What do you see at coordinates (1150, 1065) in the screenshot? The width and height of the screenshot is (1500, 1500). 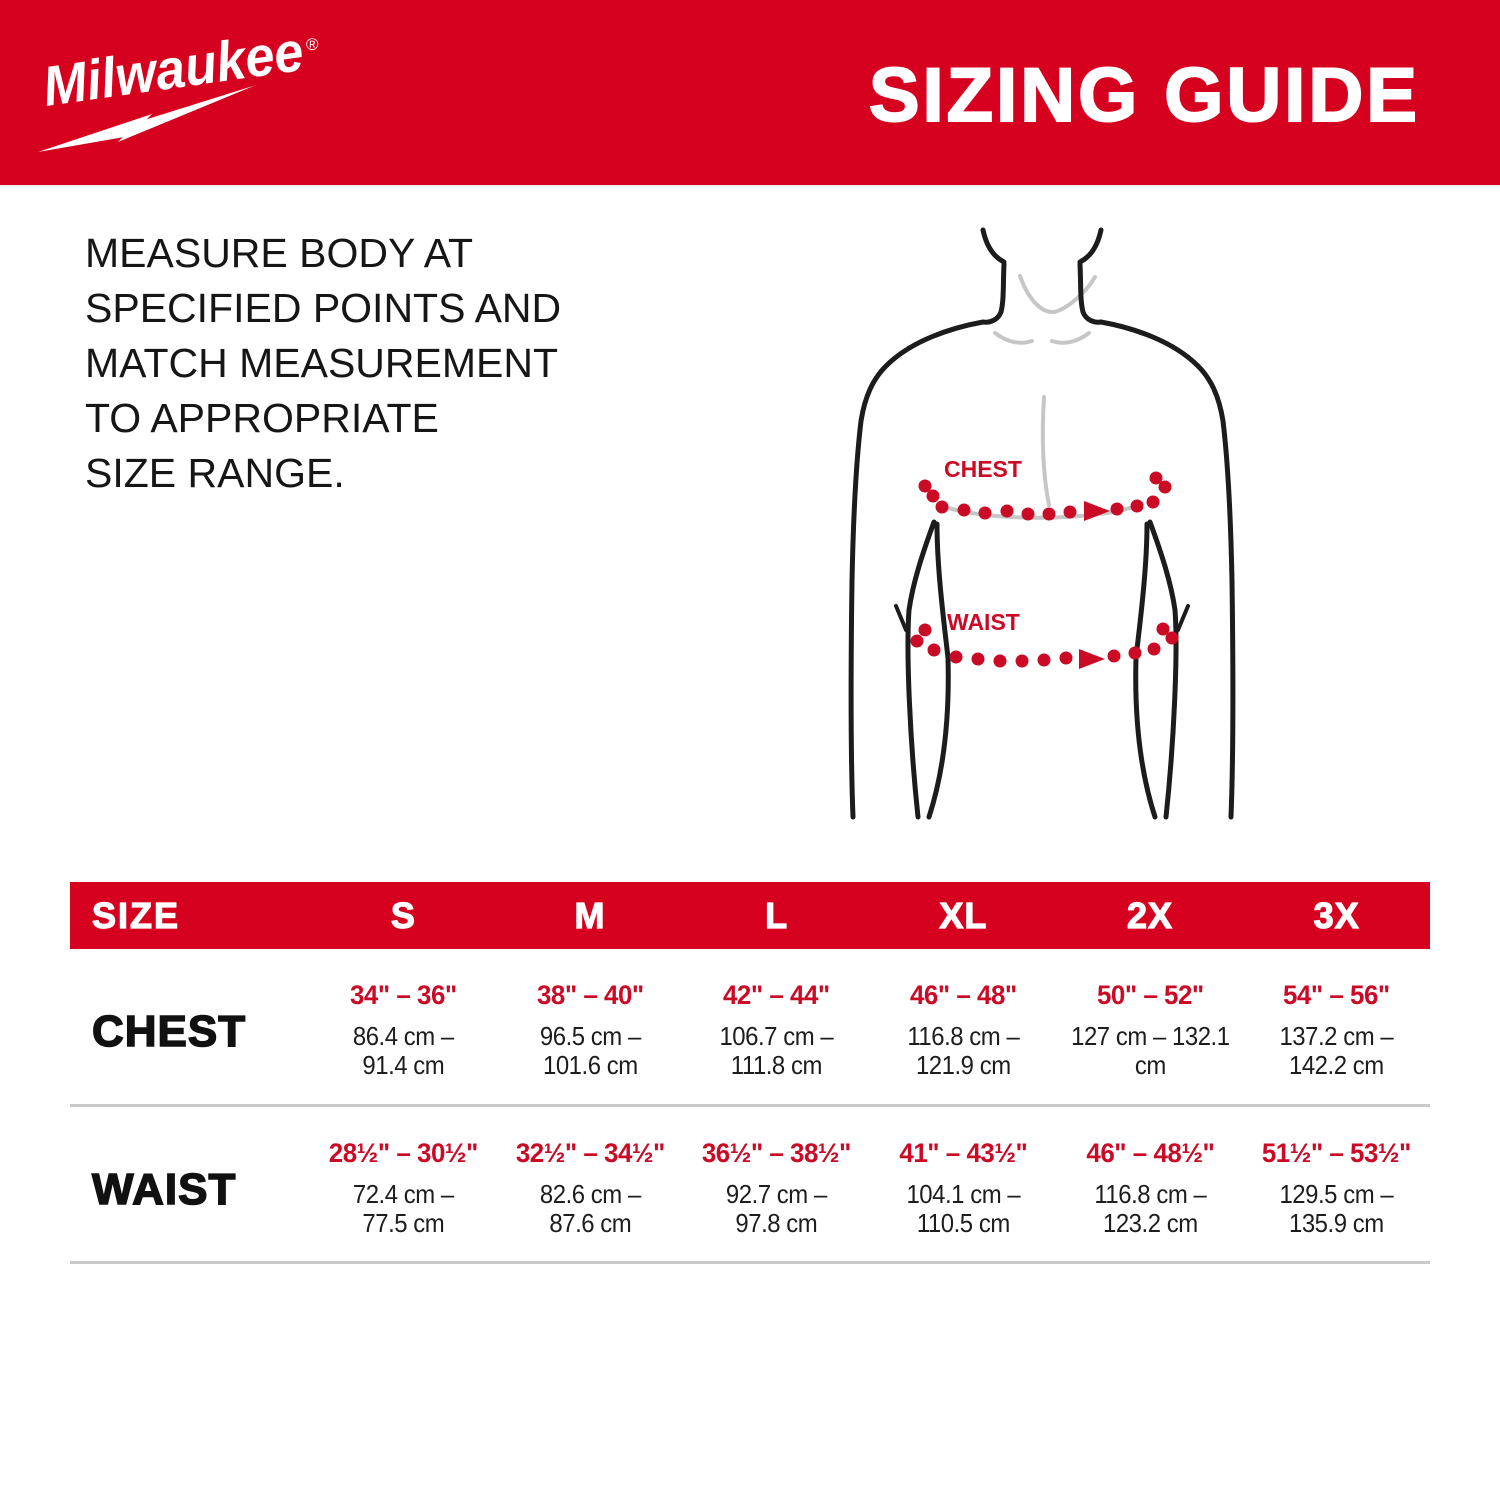 I see `cm-line2: cm` at bounding box center [1150, 1065].